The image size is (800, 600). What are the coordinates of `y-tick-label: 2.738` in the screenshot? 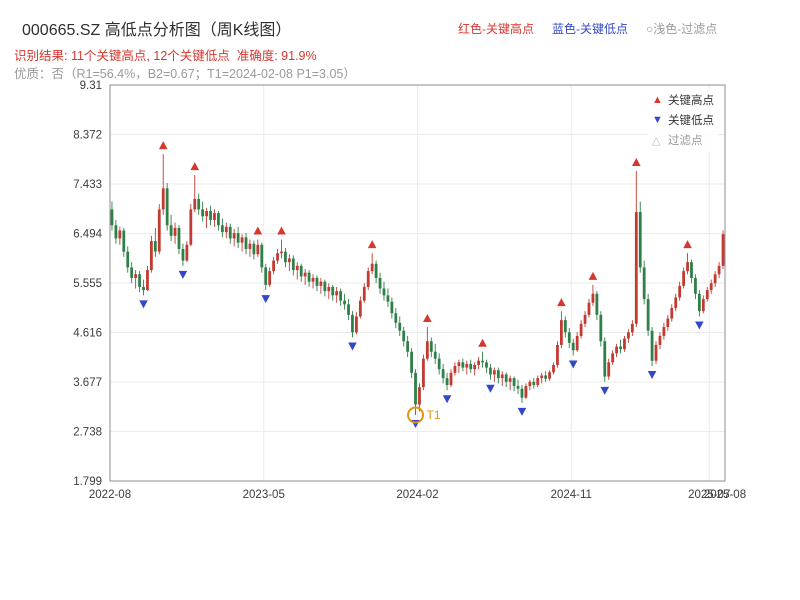 It's located at (87, 432).